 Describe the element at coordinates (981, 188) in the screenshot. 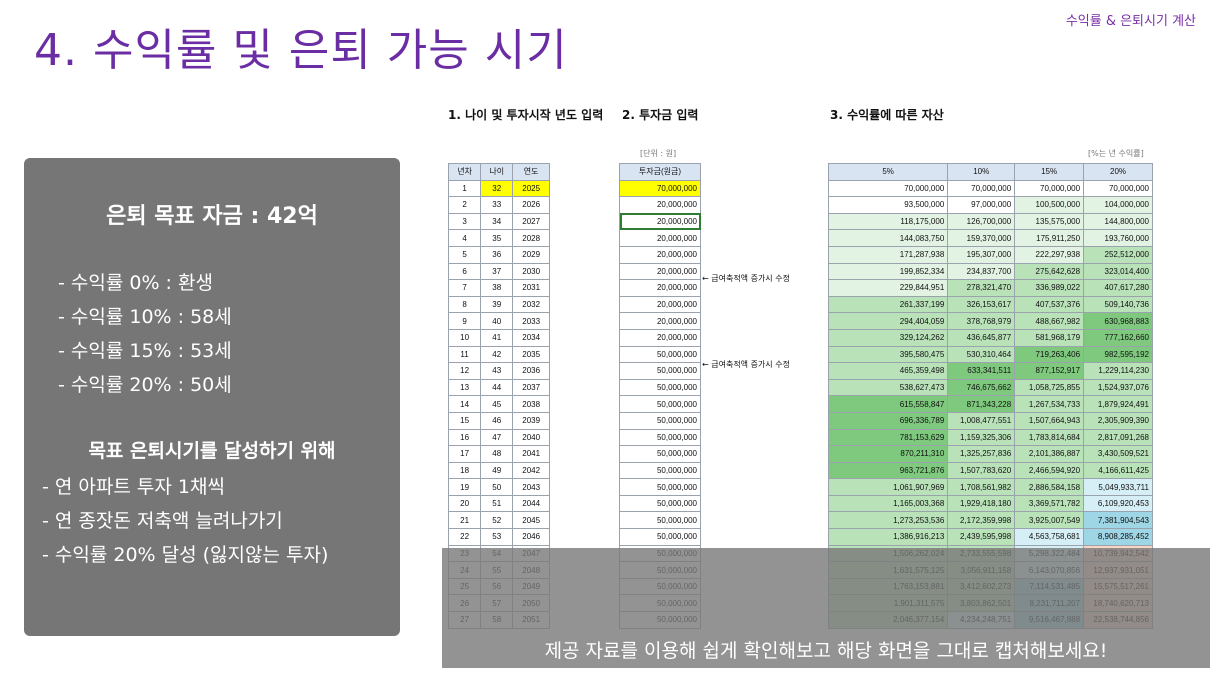

I see `asset-cell-10: 70,000,000` at that location.